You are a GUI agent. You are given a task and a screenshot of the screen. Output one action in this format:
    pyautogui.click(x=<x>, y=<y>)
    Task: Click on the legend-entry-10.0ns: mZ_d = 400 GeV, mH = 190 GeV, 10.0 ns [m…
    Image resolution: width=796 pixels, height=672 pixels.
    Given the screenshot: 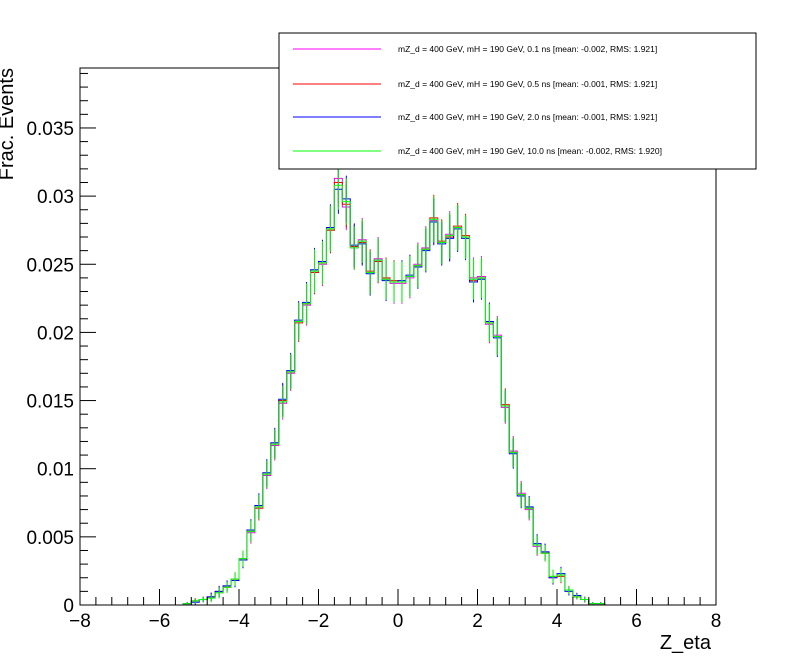 What is the action you would take?
    pyautogui.click(x=530, y=151)
    